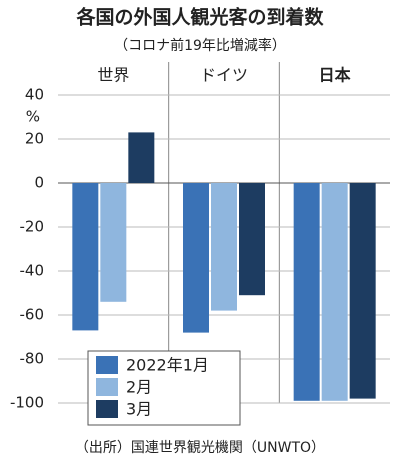 This screenshot has height=467, width=400. I want to click on category-label: 日本, so click(335, 75).